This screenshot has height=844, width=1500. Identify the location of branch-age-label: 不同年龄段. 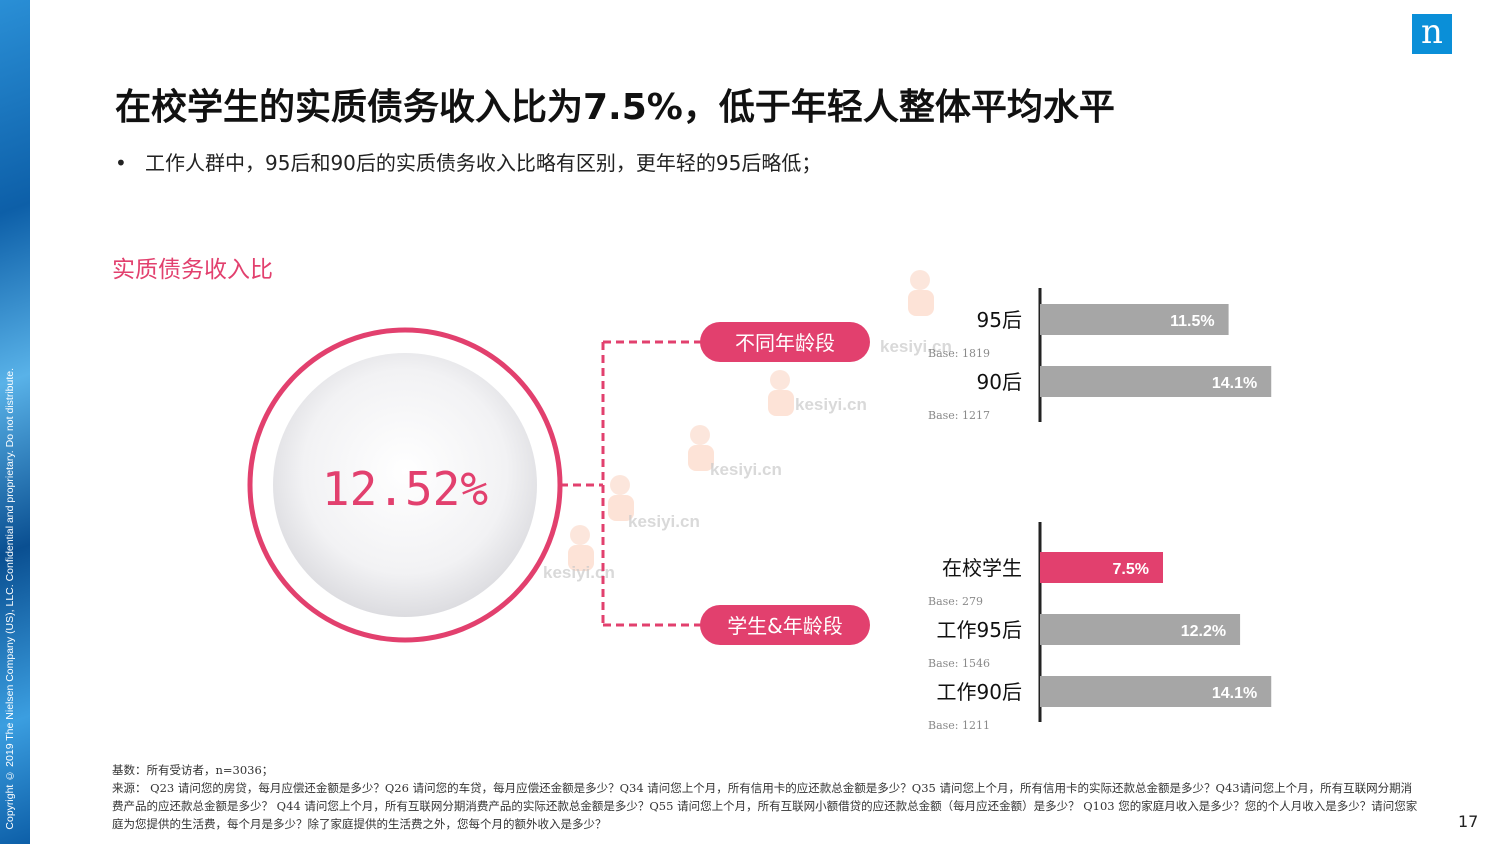
(785, 343).